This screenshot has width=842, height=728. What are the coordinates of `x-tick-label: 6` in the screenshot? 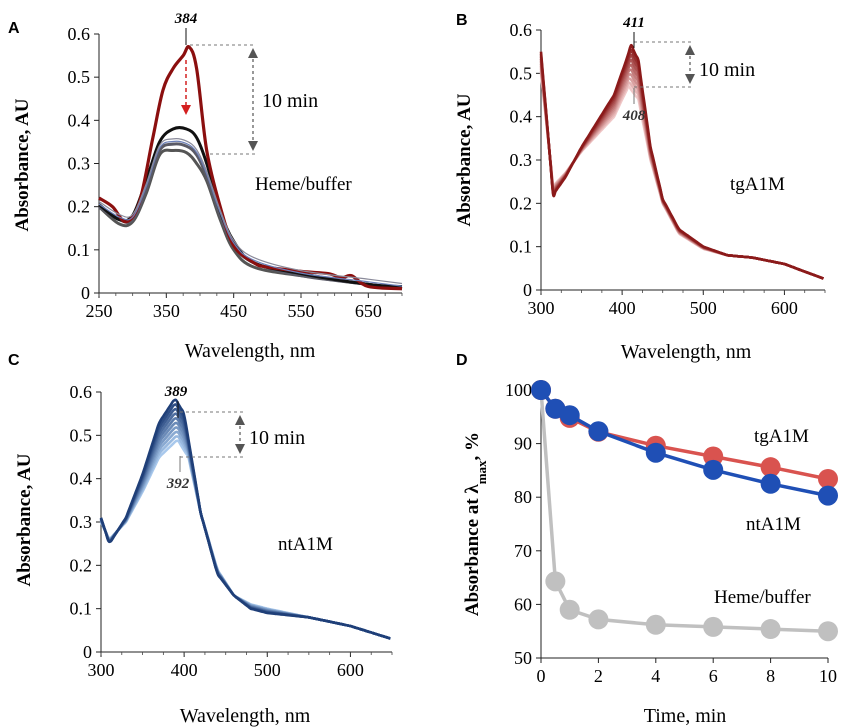 It's located at (713, 676).